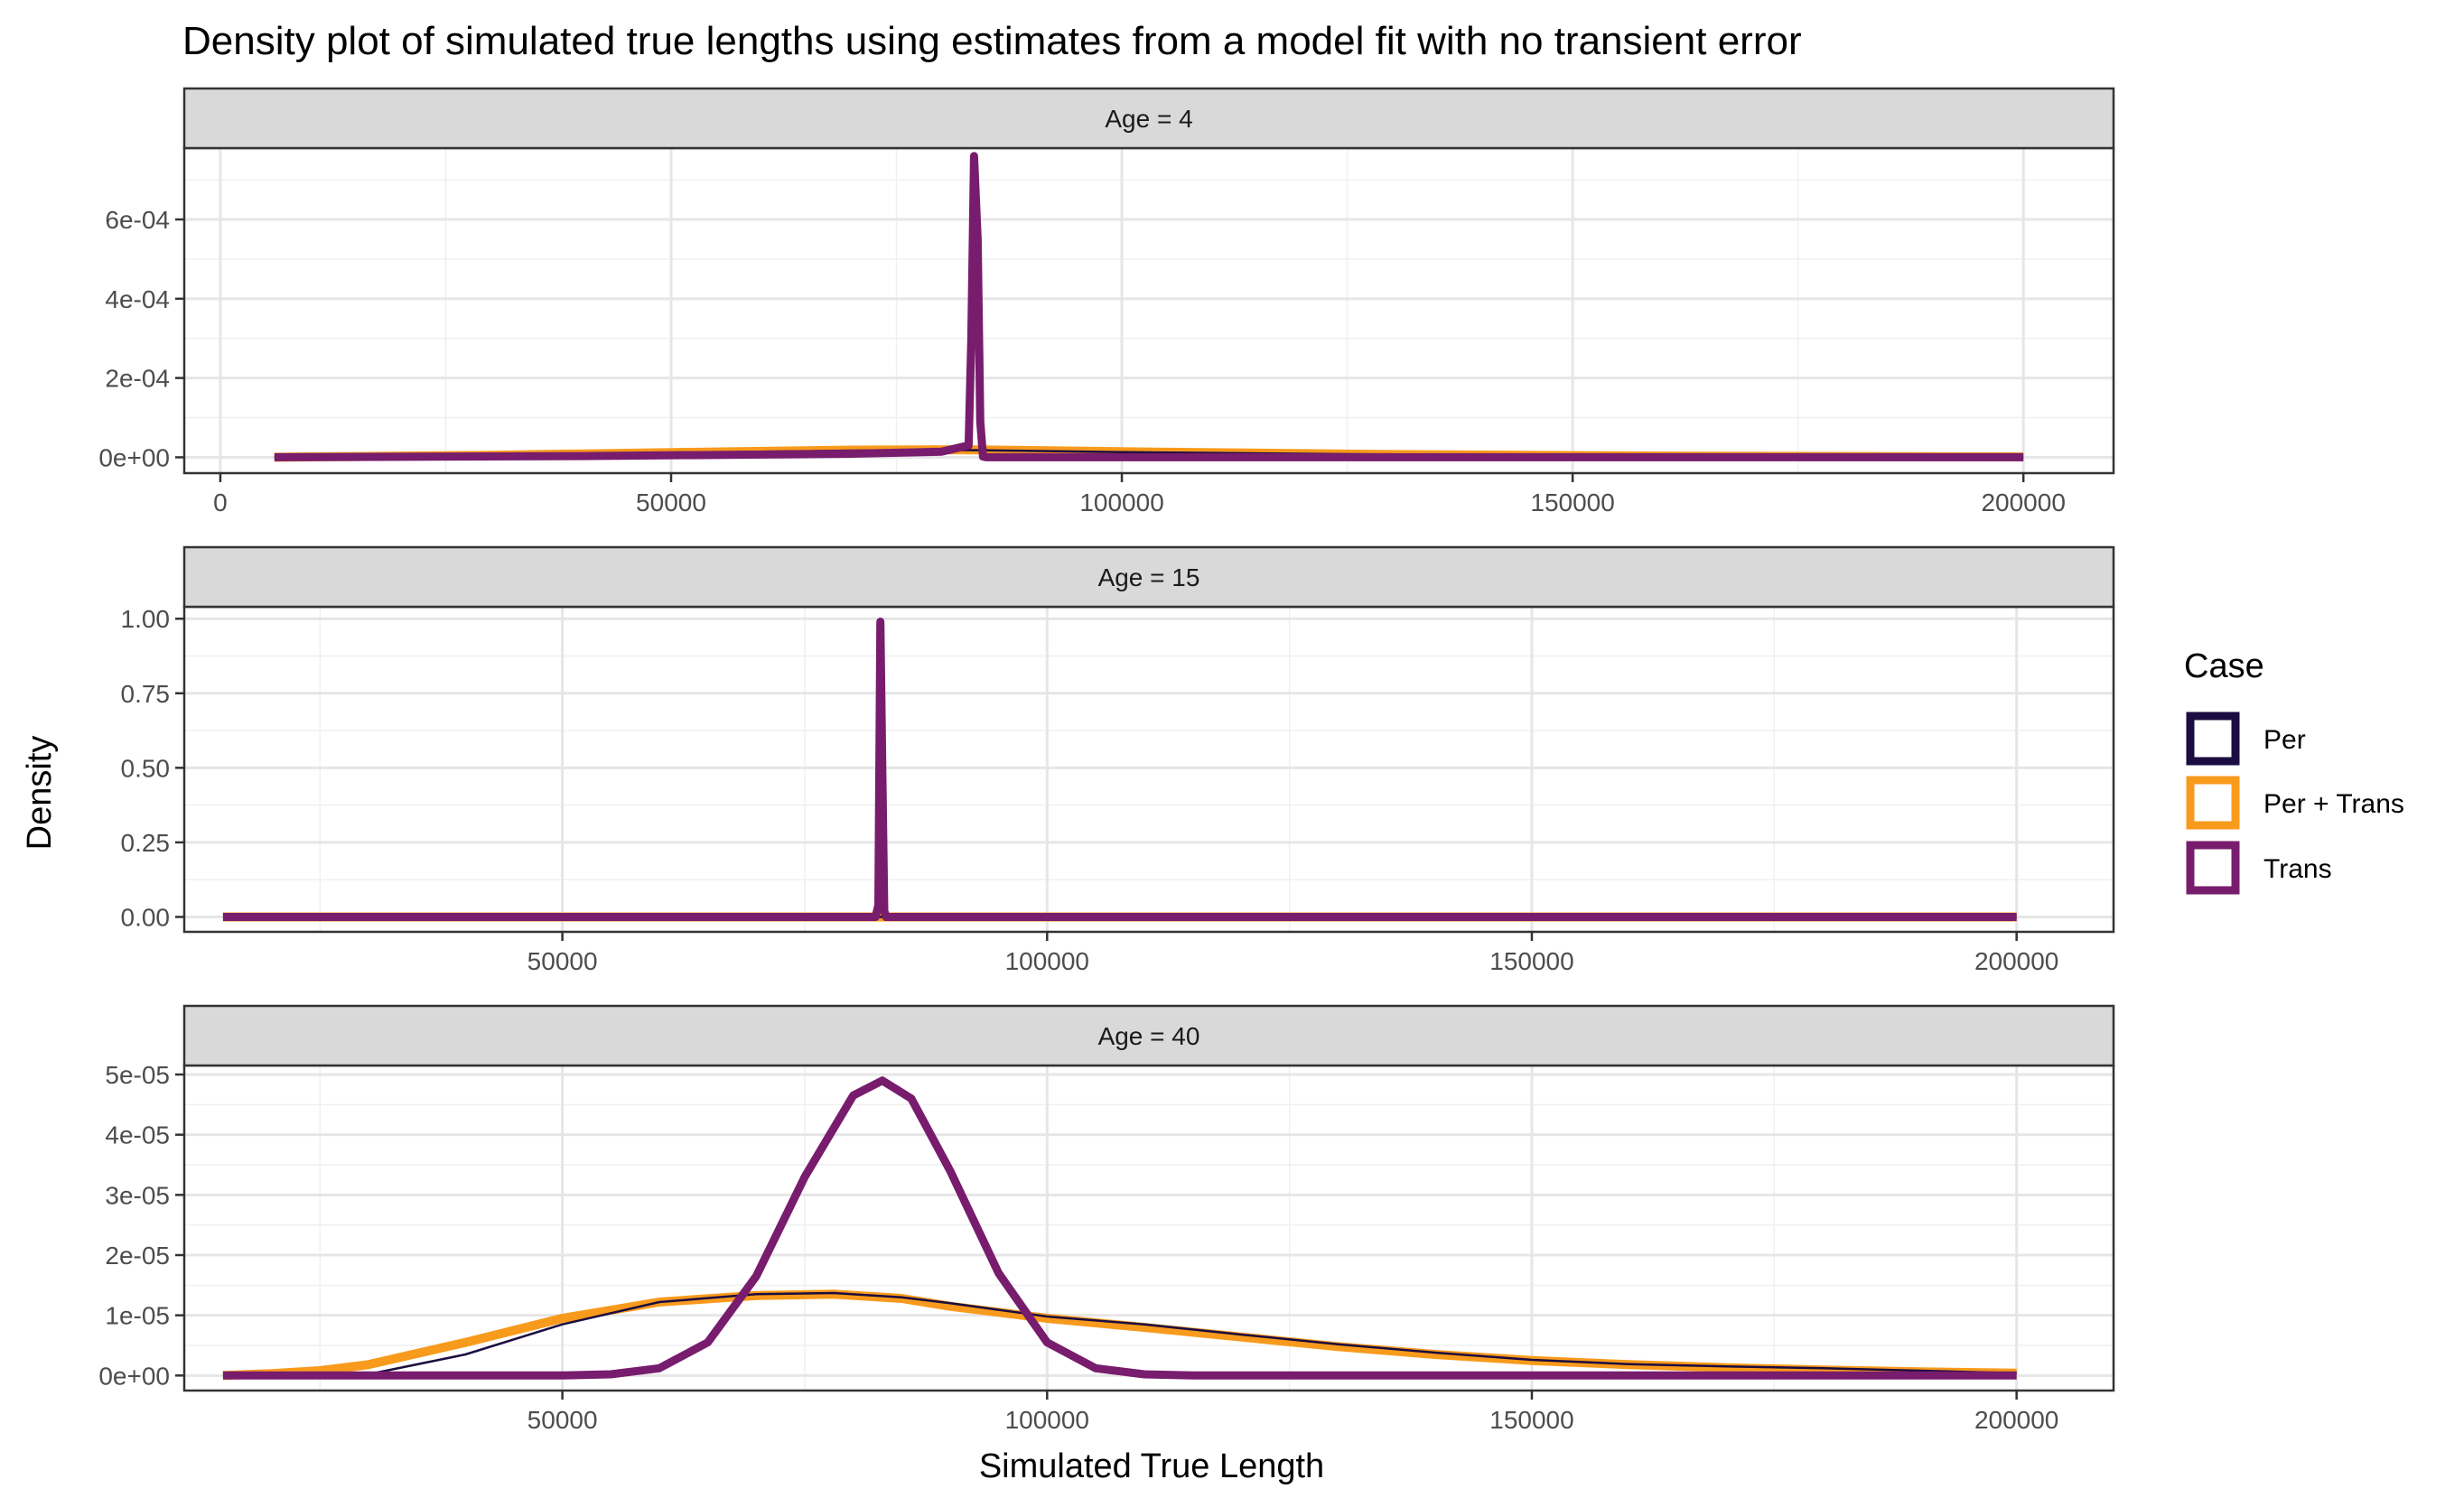 The height and width of the screenshot is (1498, 2464). Describe the element at coordinates (146, 619) in the screenshot. I see `y-tick-label: 1.00` at that location.